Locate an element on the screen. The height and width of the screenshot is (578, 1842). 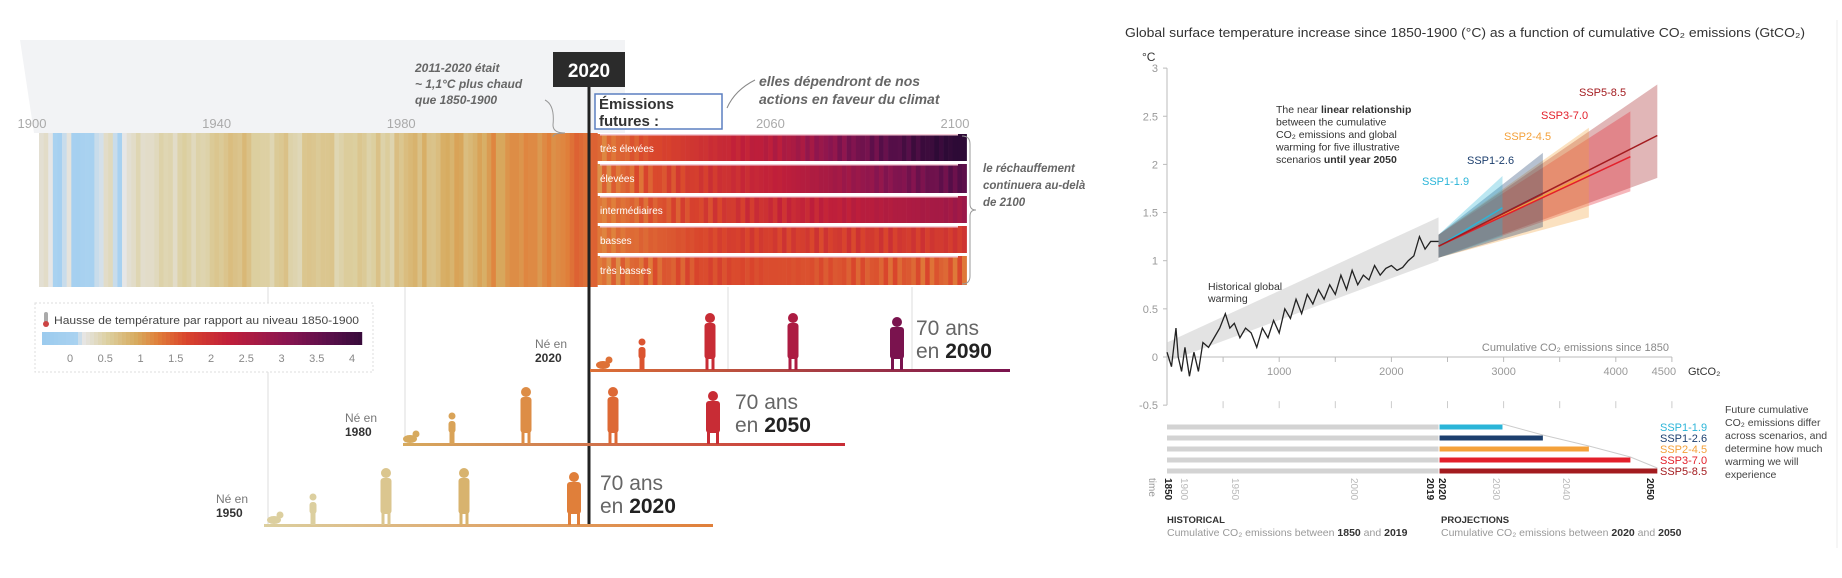
stripe-1938 is located at coordinates (217, 210).